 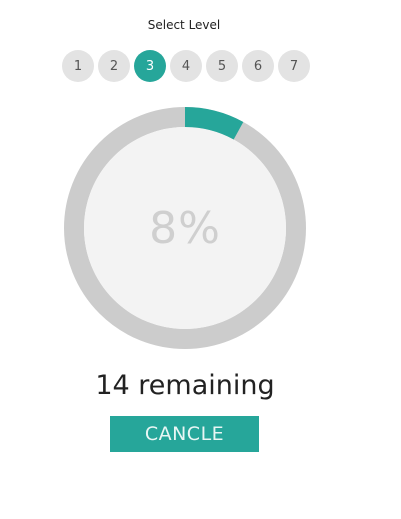 I want to click on level-selector: 1 2 3 4 5 6 7, so click(x=186, y=66).